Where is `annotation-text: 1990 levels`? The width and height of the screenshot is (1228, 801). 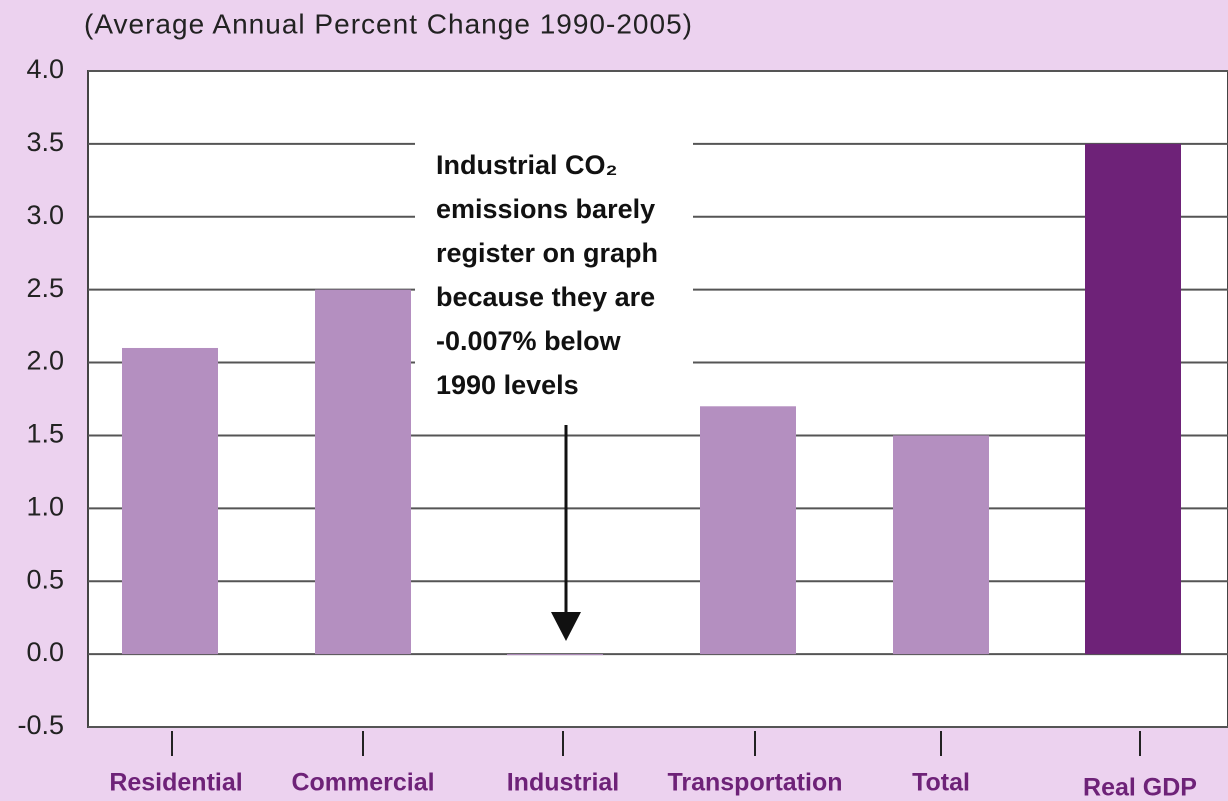
annotation-text: 1990 levels is located at coordinates (507, 385).